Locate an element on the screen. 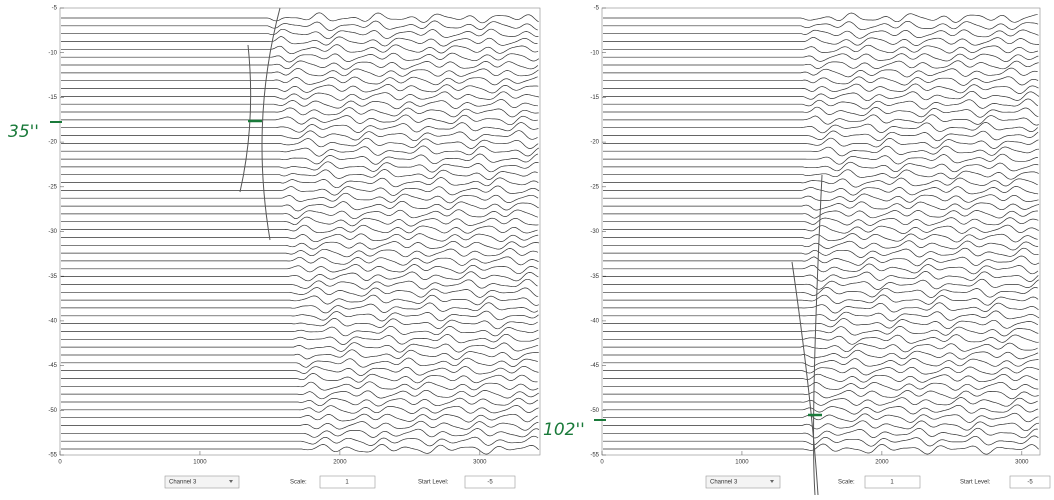  y-tick-label: -50 is located at coordinates (594, 411).